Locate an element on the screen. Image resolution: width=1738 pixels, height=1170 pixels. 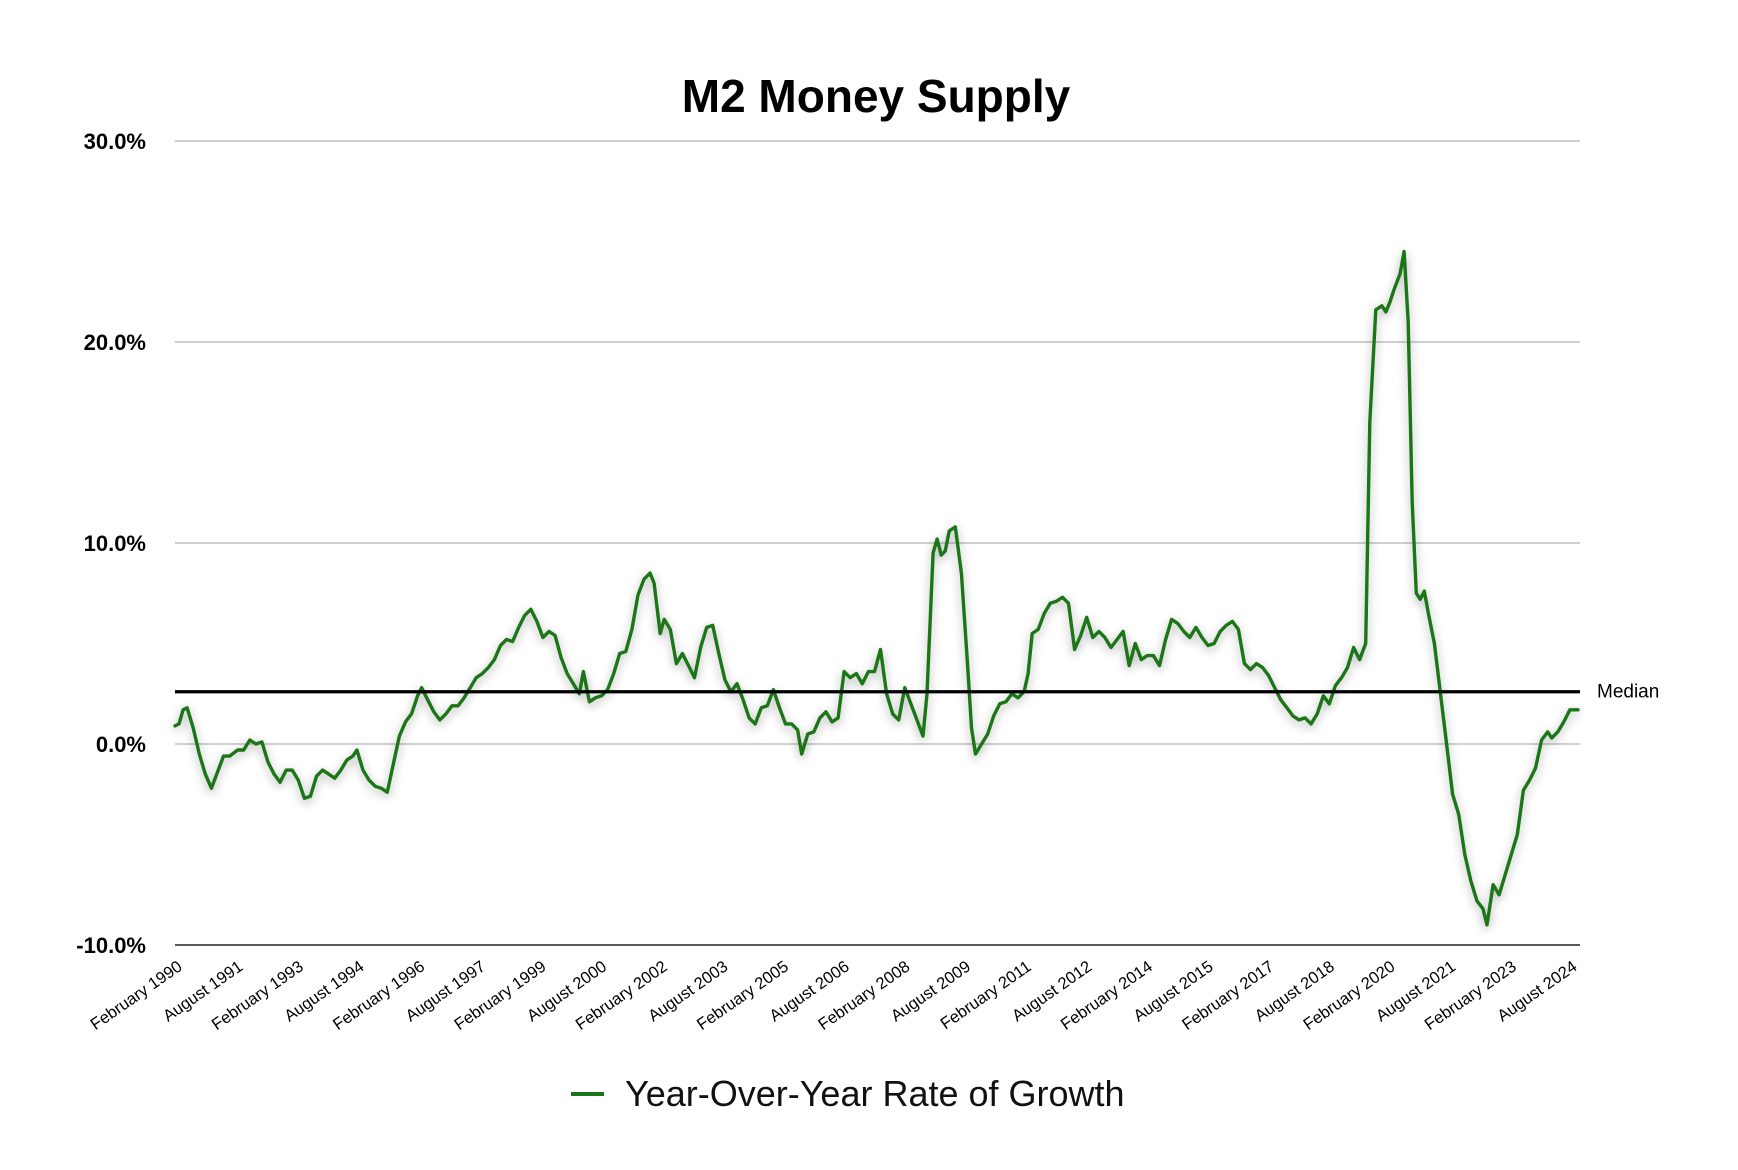
y-tick-label: 10.0% is located at coordinates (115, 543).